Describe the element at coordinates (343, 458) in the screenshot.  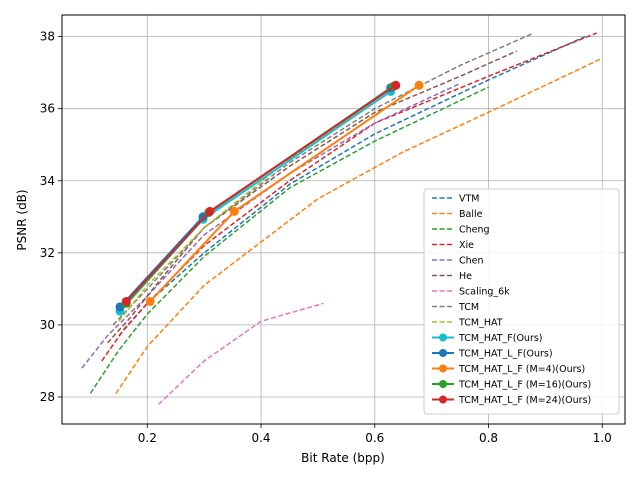
I see `x-axis-label: Bit Rate (bpp)` at that location.